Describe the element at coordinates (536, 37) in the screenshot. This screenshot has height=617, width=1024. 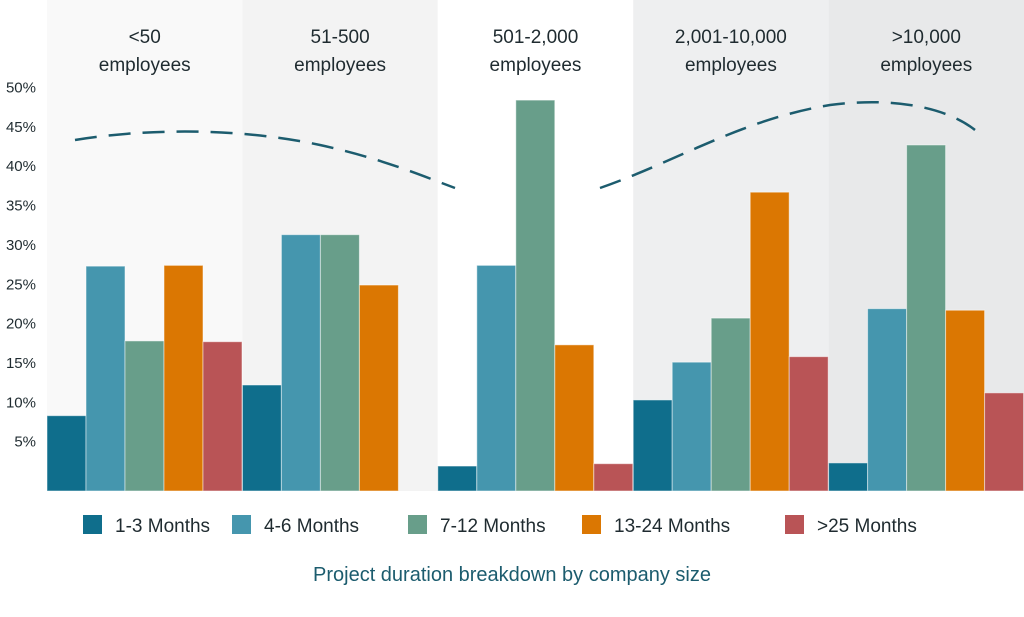
I see `category-label: 501-2,000` at that location.